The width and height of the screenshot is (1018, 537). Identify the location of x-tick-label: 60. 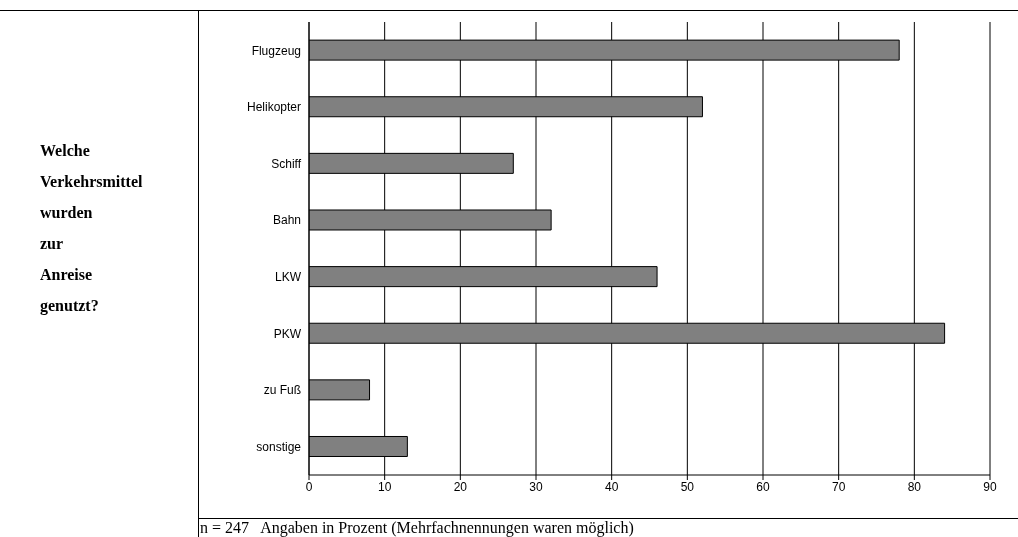
(763, 486).